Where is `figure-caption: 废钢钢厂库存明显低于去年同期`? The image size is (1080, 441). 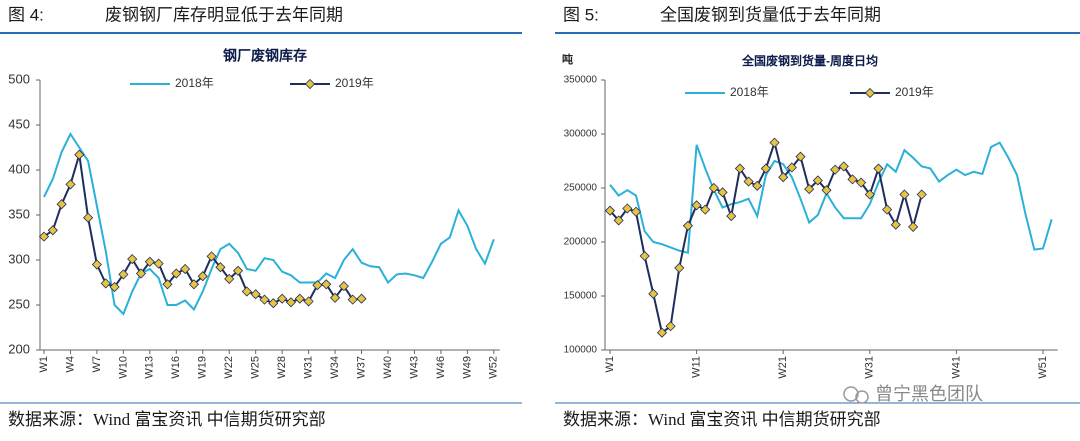 figure-caption: 废钢钢厂库存明显低于去年同期 is located at coordinates (224, 14).